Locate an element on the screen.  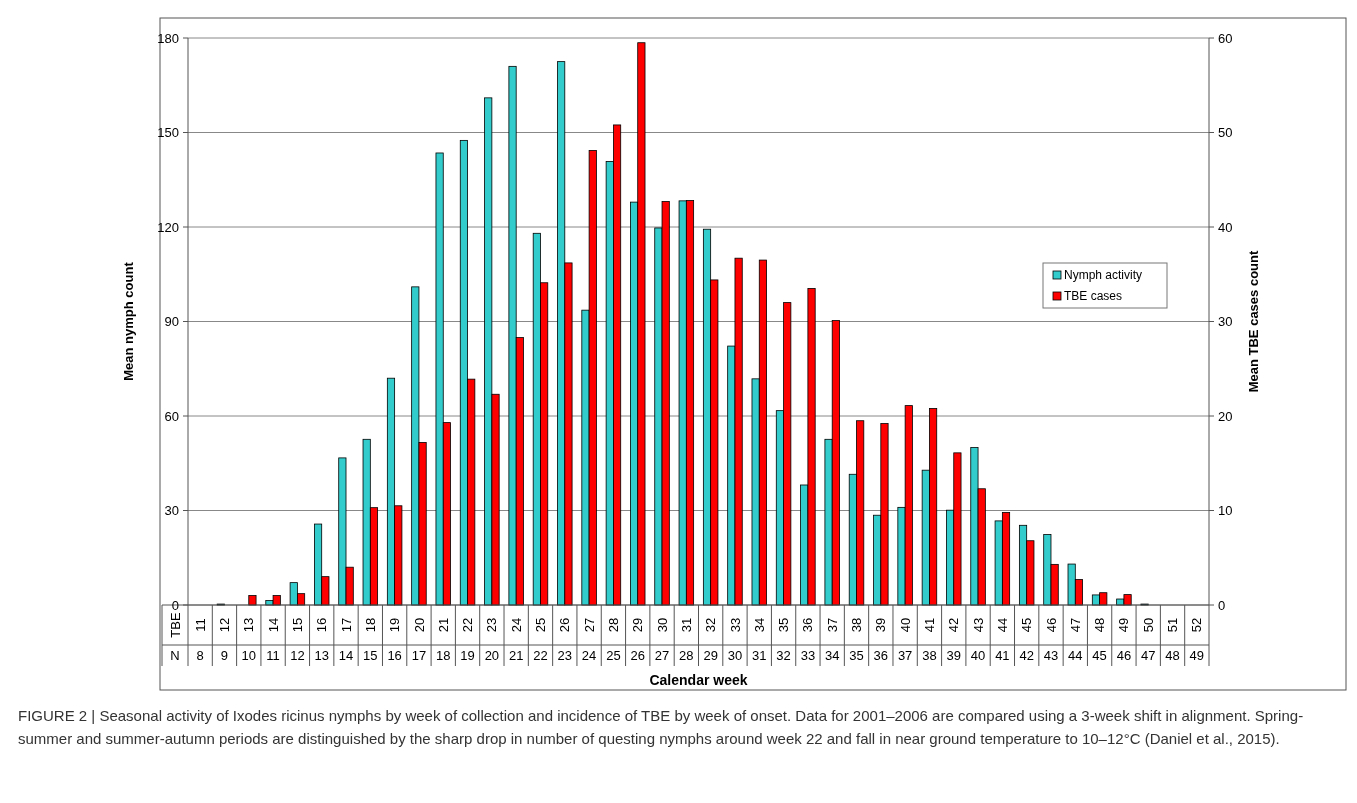
x-tick-label: 40 37 is located at coordinates (905, 640).